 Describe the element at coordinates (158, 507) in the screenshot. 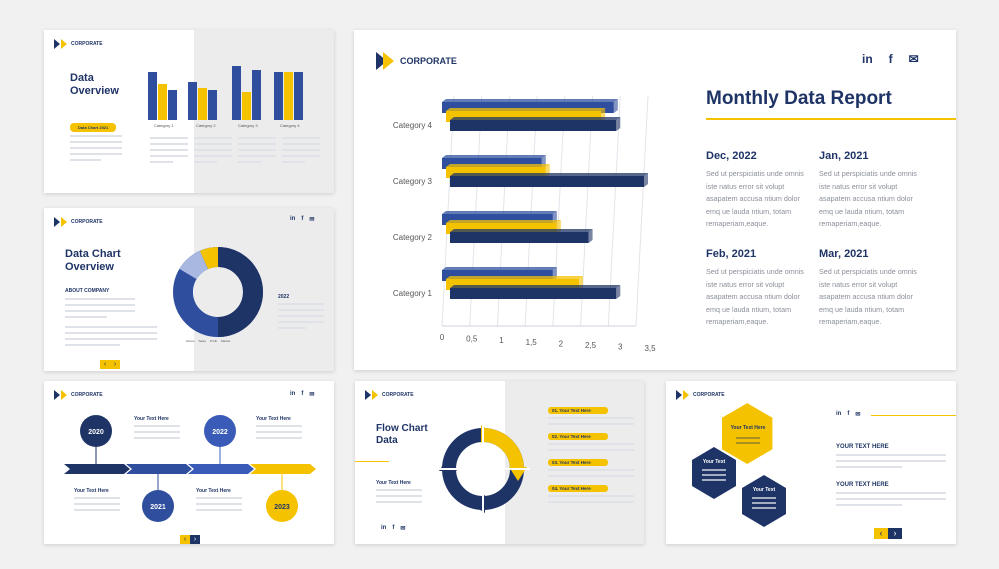

I see `year-label: 2021` at that location.